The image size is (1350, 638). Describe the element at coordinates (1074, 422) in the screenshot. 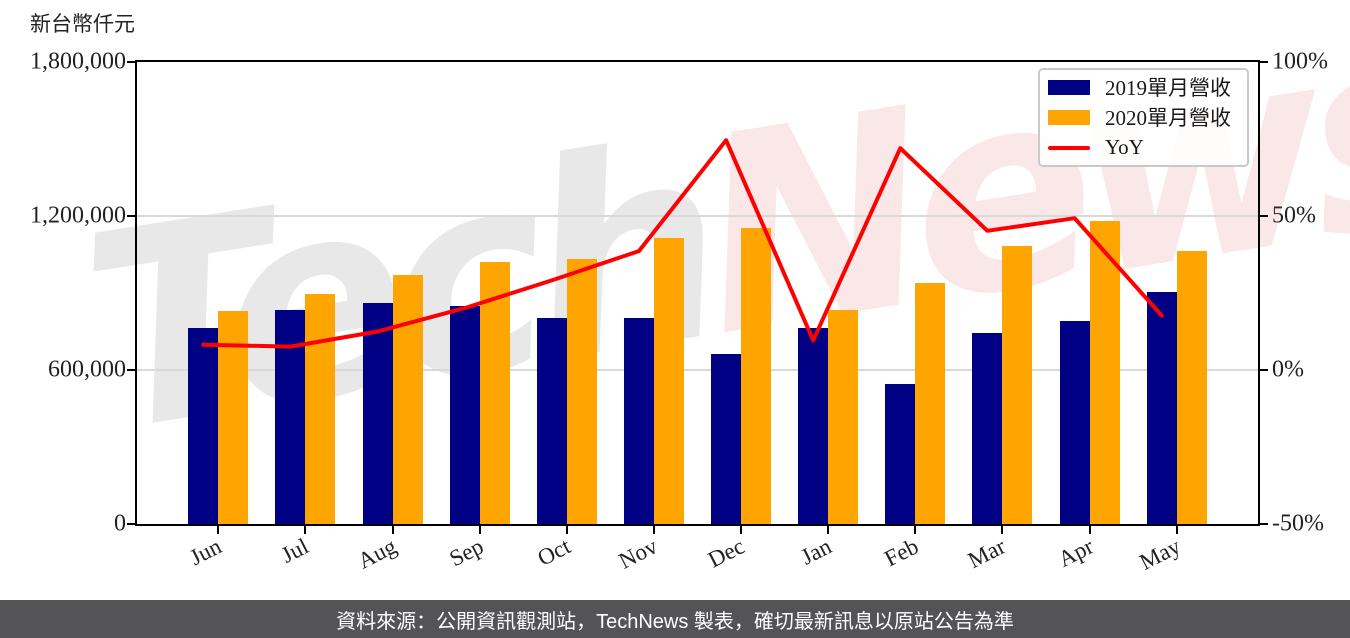

I see `bar-2019-Apr` at that location.